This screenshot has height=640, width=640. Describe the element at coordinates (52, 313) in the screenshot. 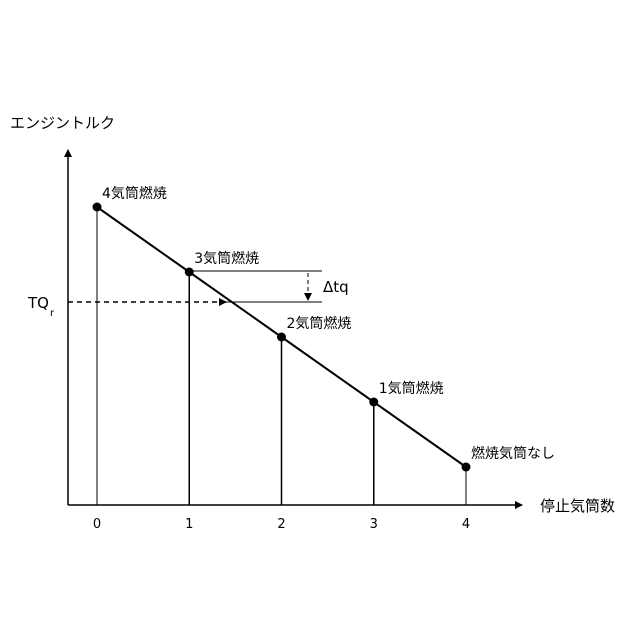

I see `tqr-subscript: r` at that location.